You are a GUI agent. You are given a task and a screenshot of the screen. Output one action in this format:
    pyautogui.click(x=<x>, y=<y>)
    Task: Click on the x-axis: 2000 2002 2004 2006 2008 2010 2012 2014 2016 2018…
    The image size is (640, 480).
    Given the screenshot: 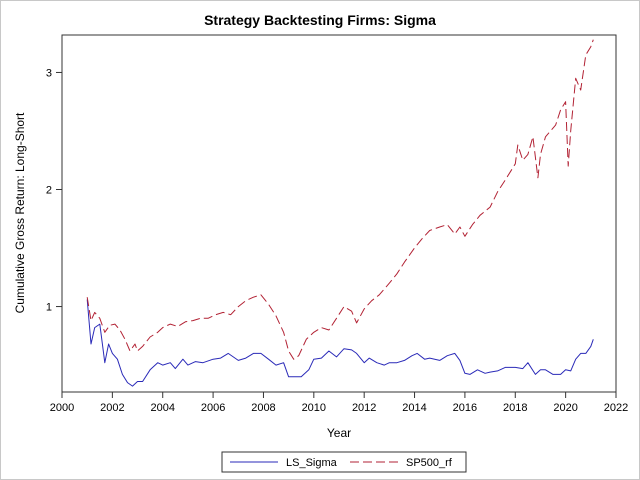 What is the action you would take?
    pyautogui.click(x=339, y=403)
    